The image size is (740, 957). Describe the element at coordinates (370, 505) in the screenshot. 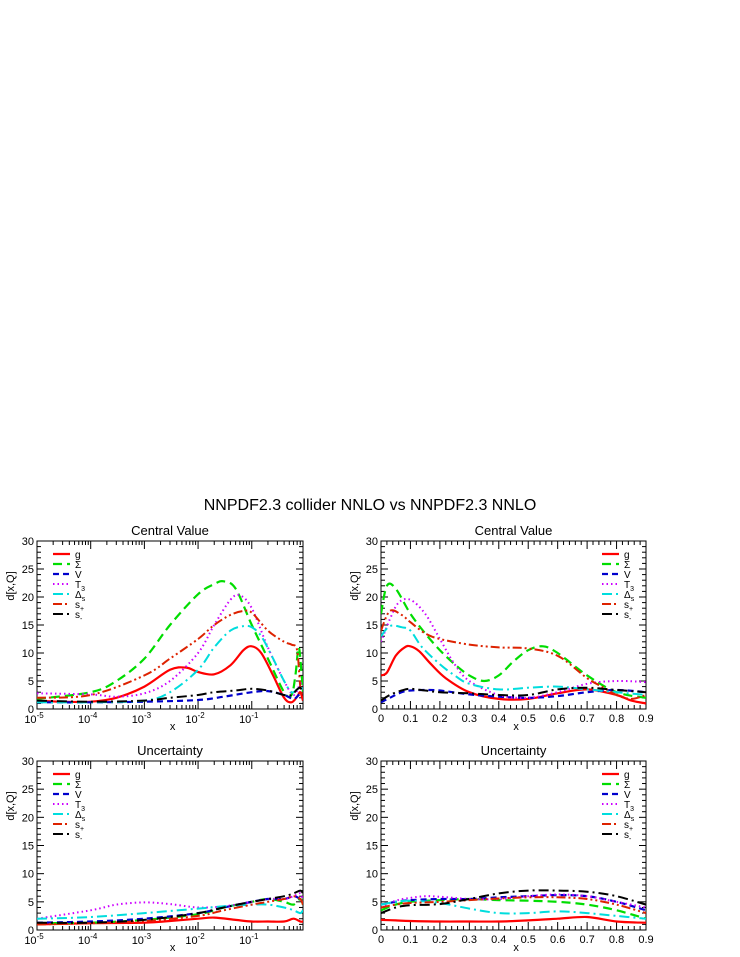

I see `figure-title: NNPDF2.3 collider NNLO vs NNPDF2.3 NNLO` at that location.